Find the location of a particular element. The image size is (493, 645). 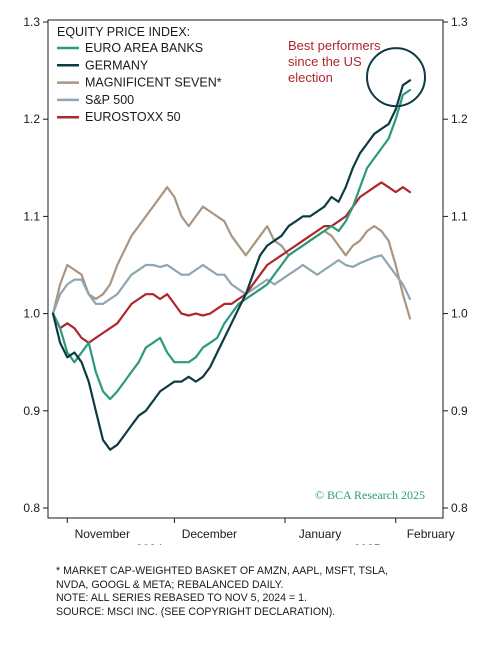

legend-title: EQUITY PRICE INDEX: is located at coordinates (123, 32).